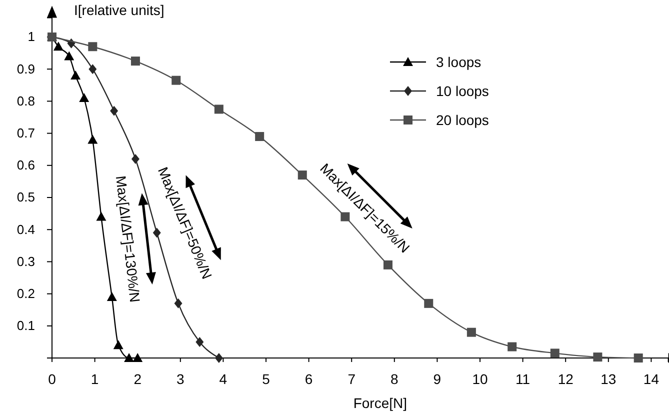 Image resolution: width=669 pixels, height=420 pixels. What do you see at coordinates (25, 326) in the screenshot?
I see `y-tick-label: 0.1` at bounding box center [25, 326].